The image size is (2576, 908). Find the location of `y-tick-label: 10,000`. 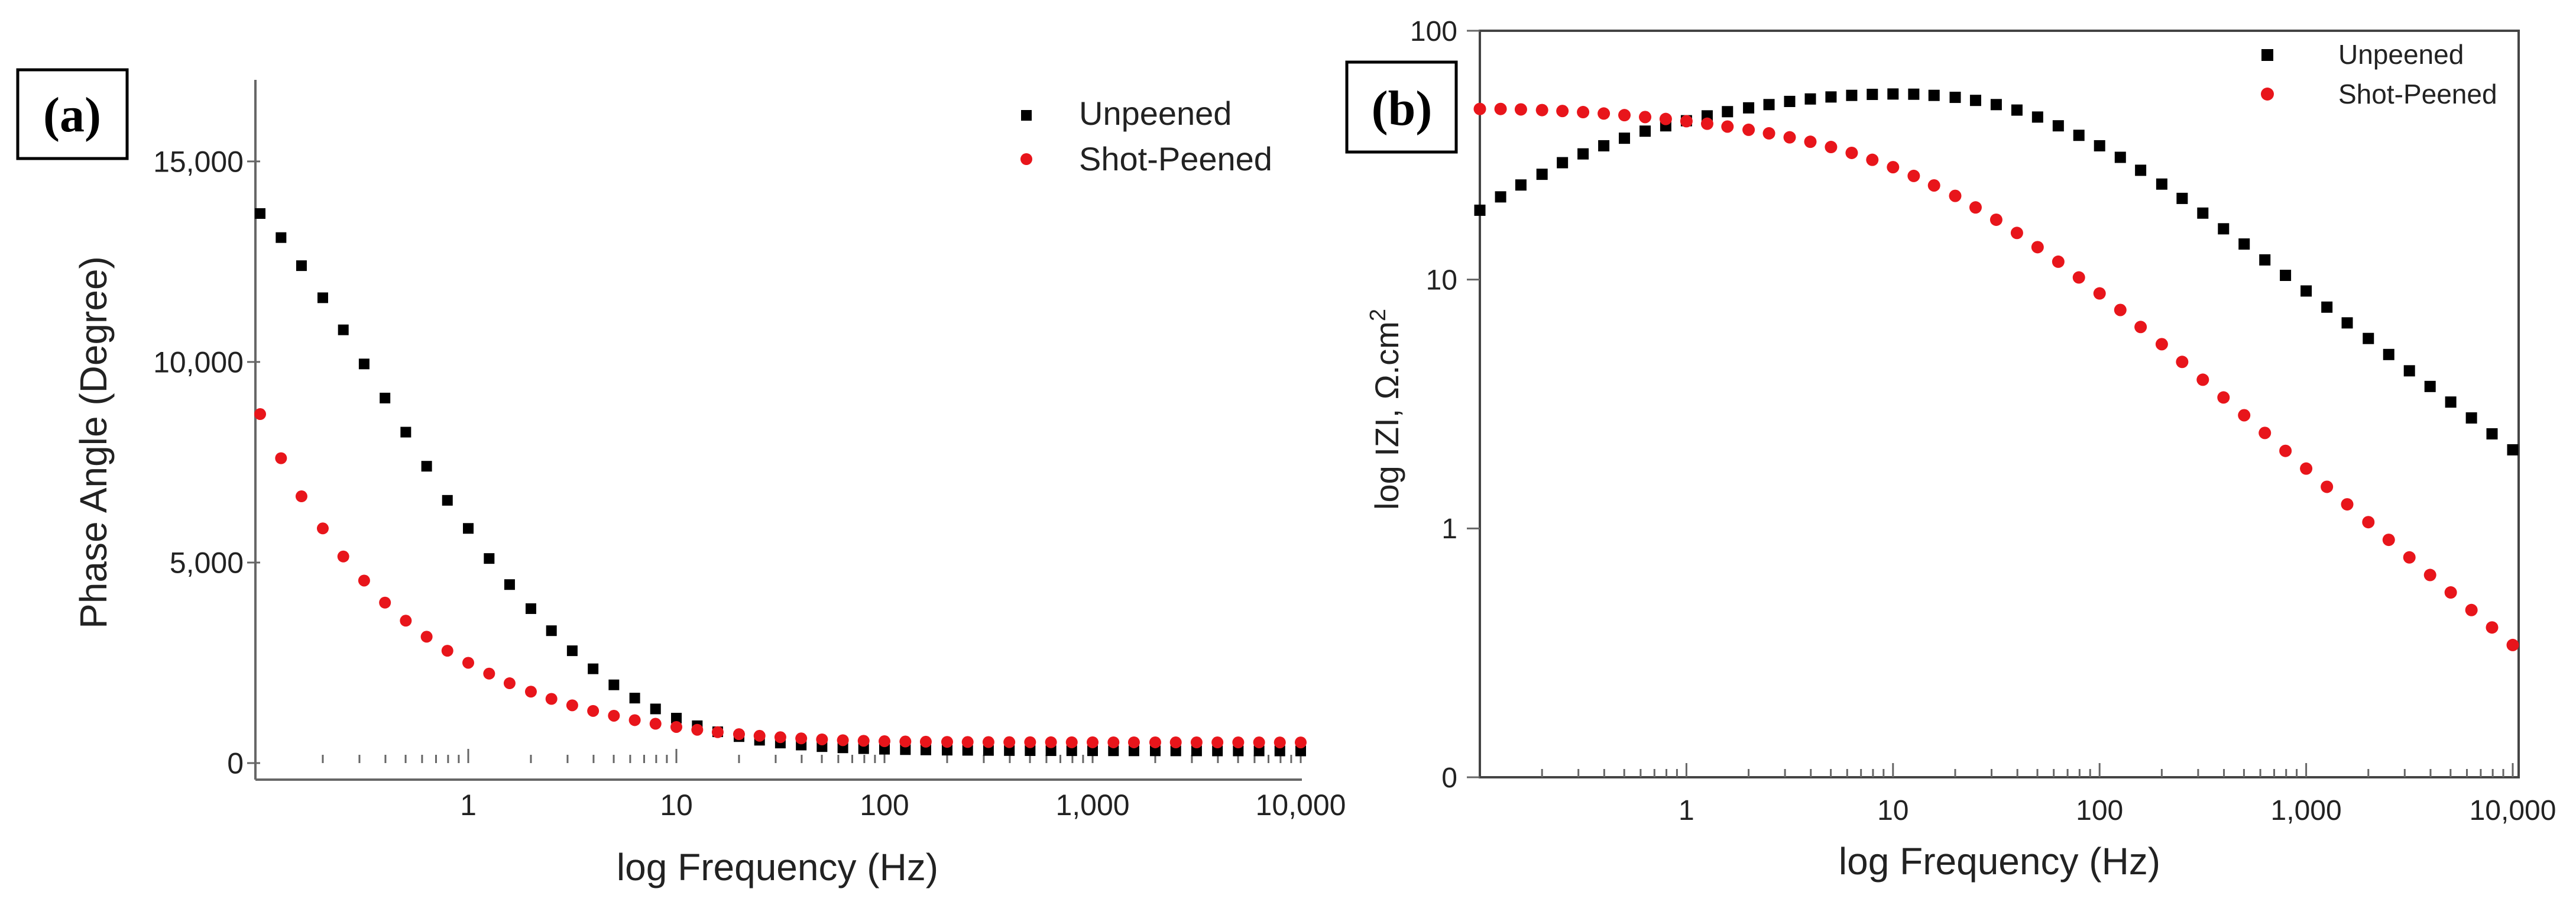

y-tick-label: 10,000 is located at coordinates (198, 362).